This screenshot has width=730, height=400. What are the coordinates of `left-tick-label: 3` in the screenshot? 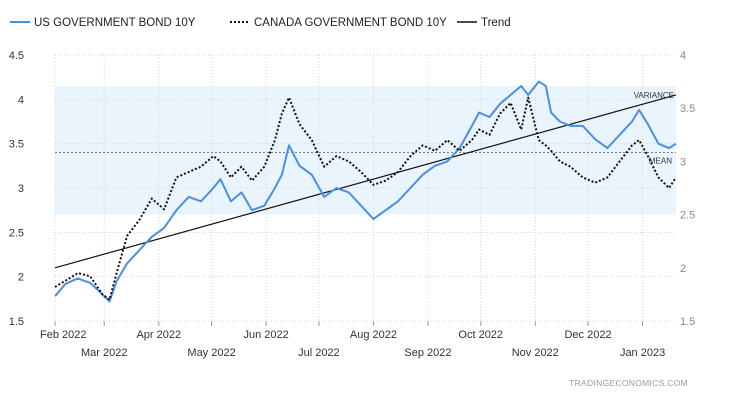 It's located at (21, 189).